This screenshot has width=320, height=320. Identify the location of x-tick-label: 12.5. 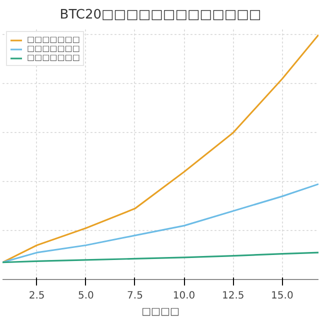
(233, 296).